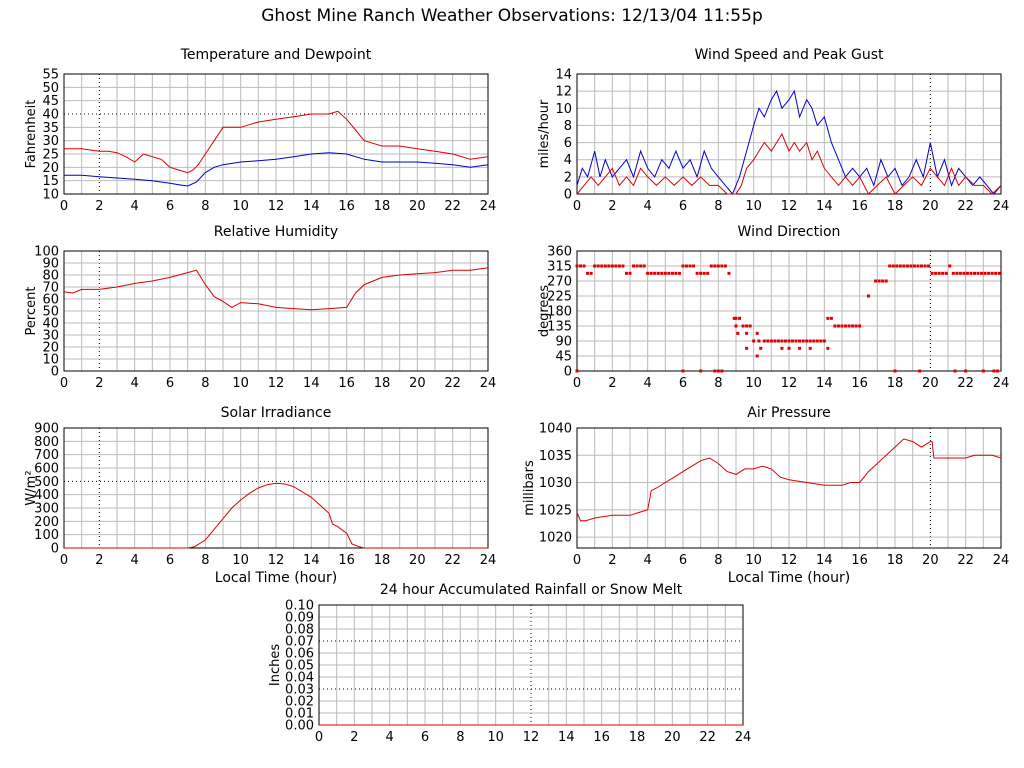 The height and width of the screenshot is (768, 1024). Describe the element at coordinates (64, 383) in the screenshot. I see `x-tick-label: 0` at that location.